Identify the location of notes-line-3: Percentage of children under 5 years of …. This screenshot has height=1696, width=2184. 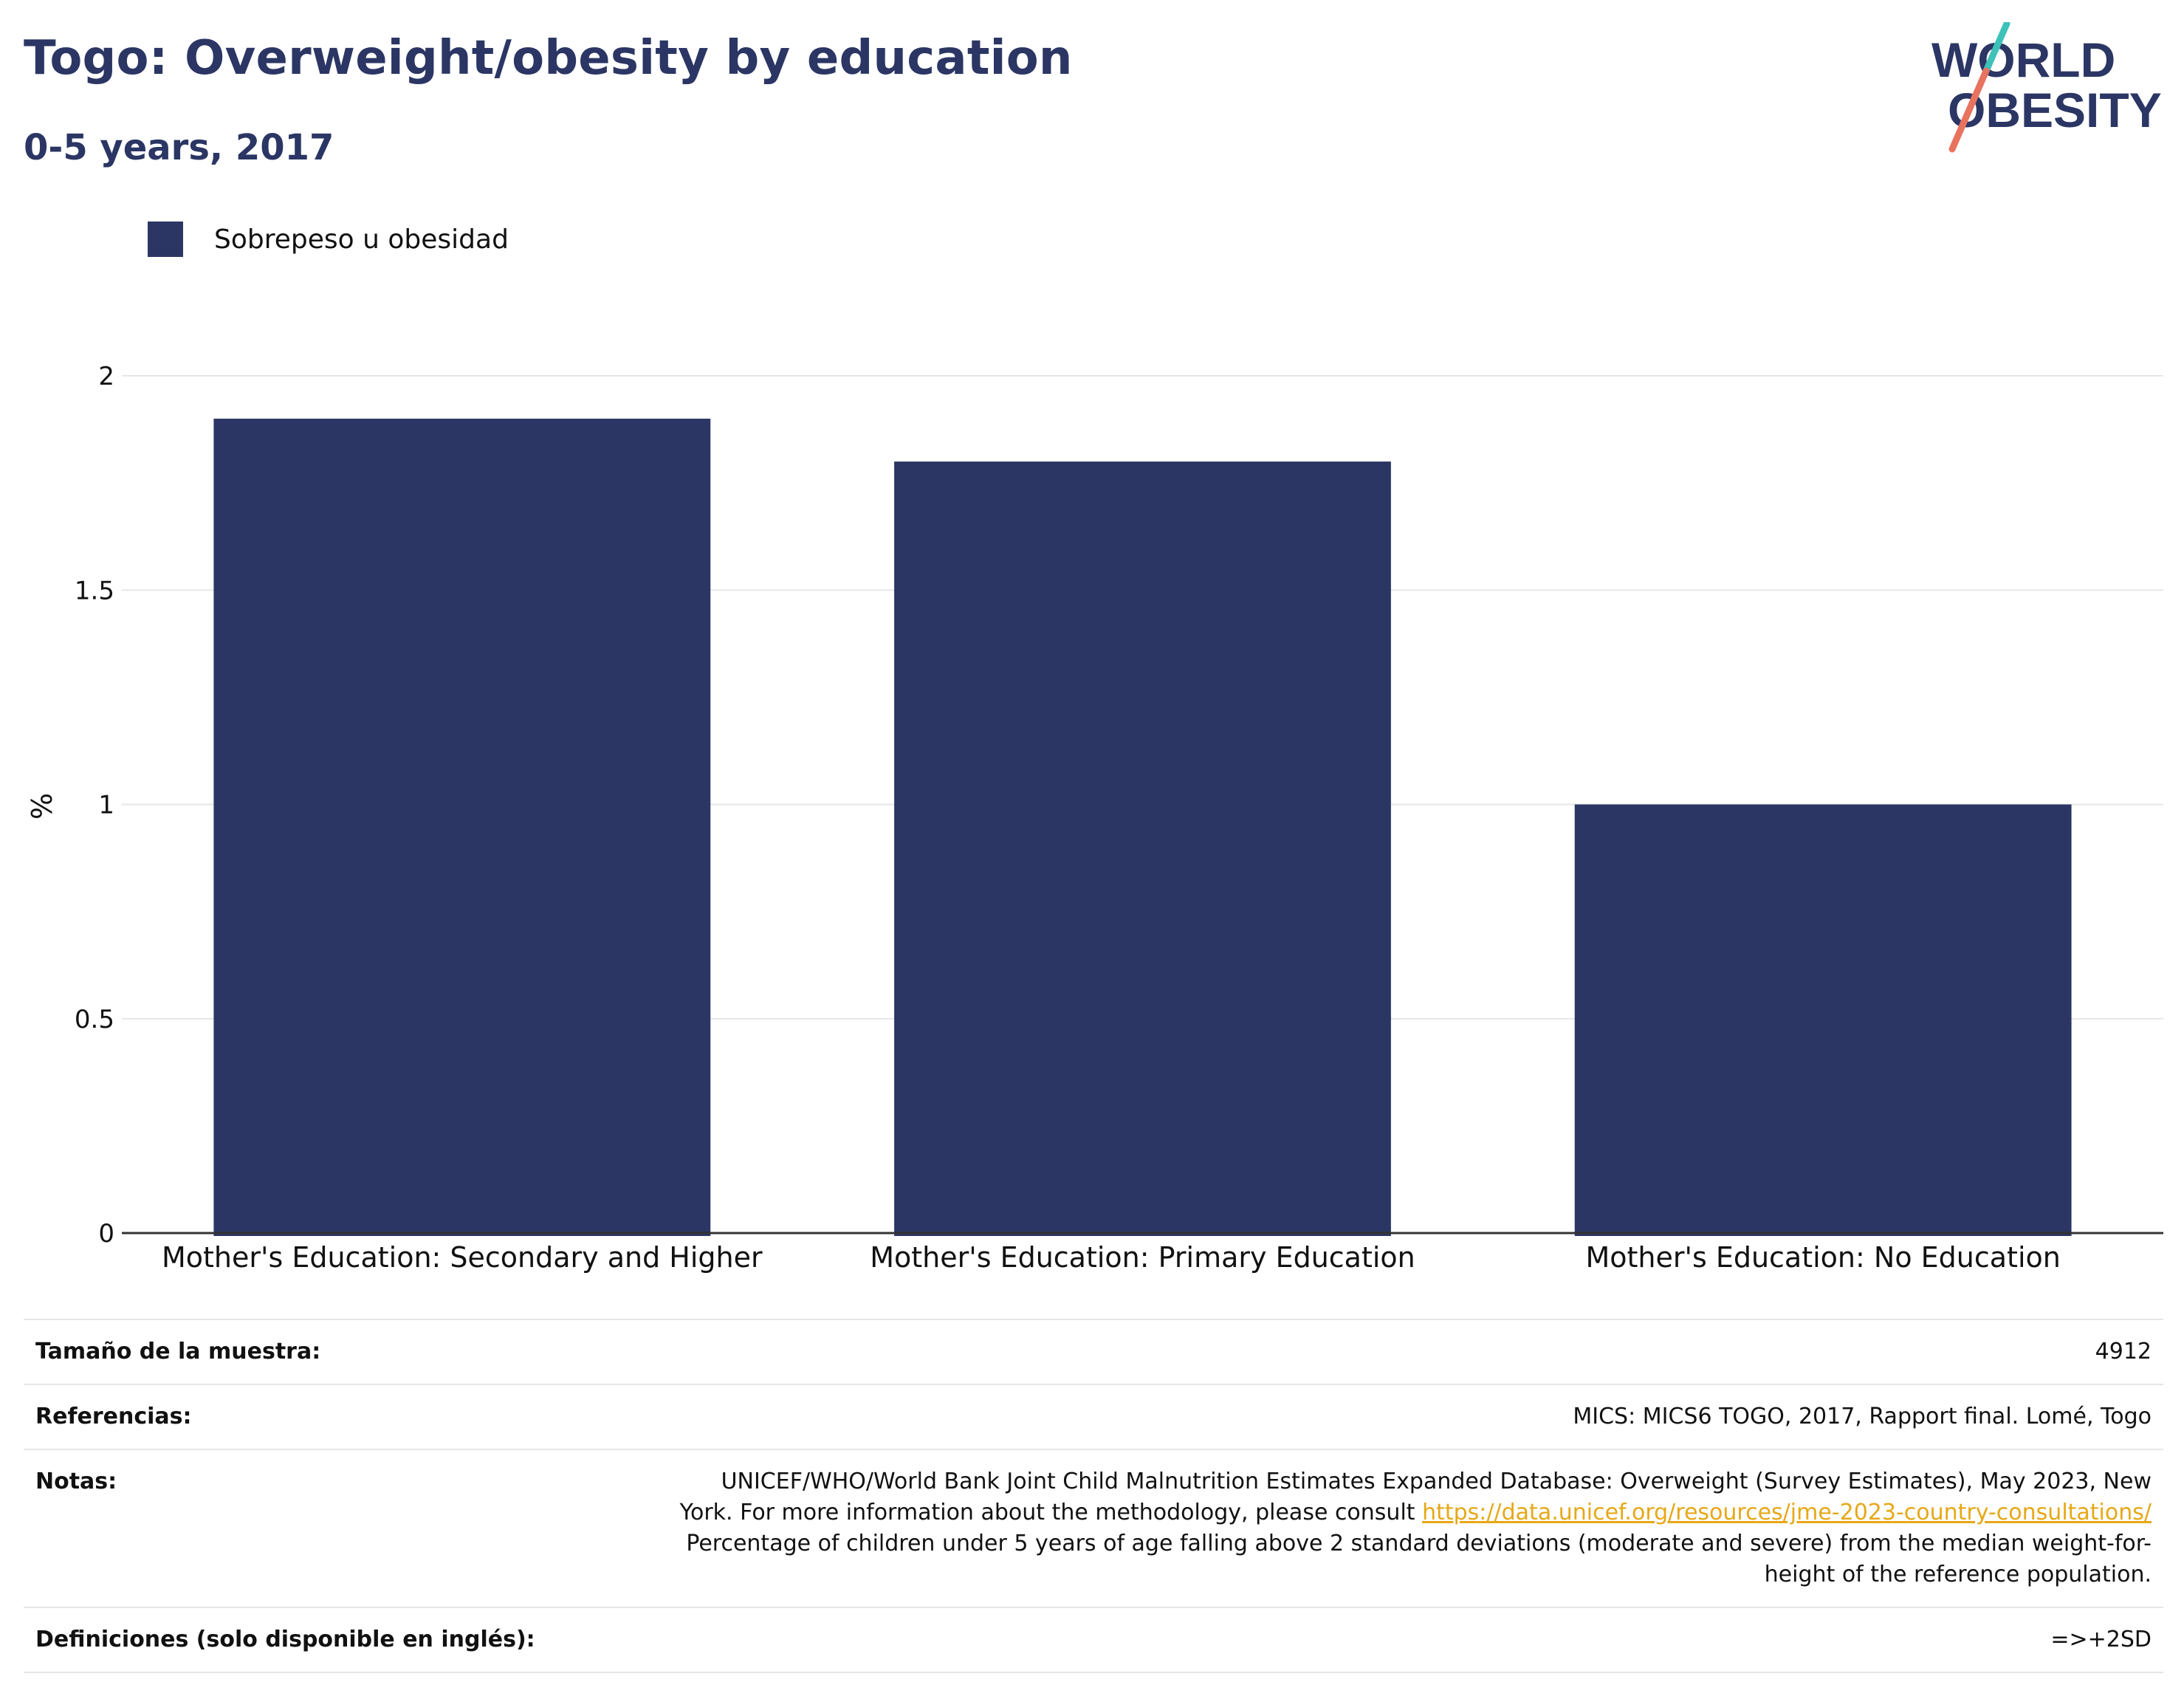
(1419, 1544).